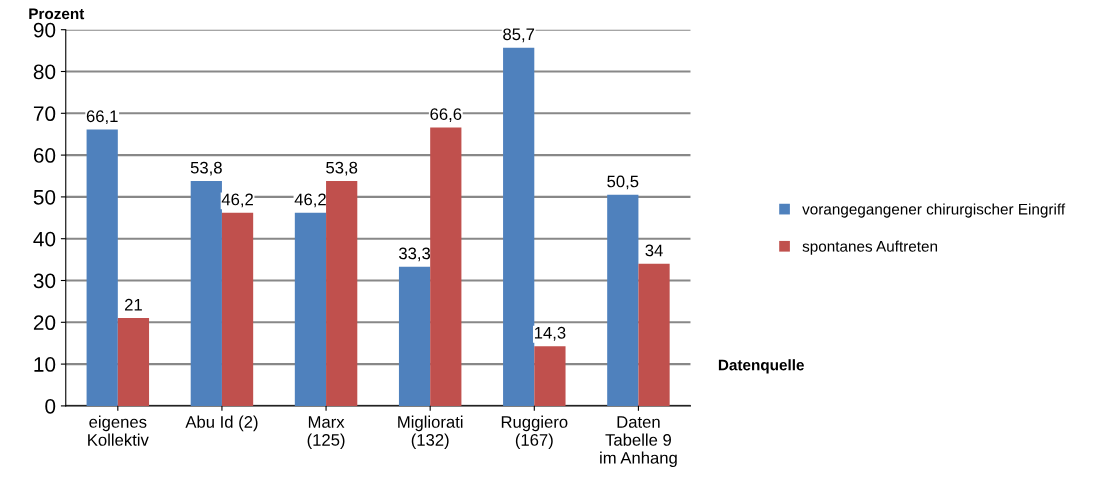 The height and width of the screenshot is (495, 1096). I want to click on y-tick-label: 50, so click(44, 197).